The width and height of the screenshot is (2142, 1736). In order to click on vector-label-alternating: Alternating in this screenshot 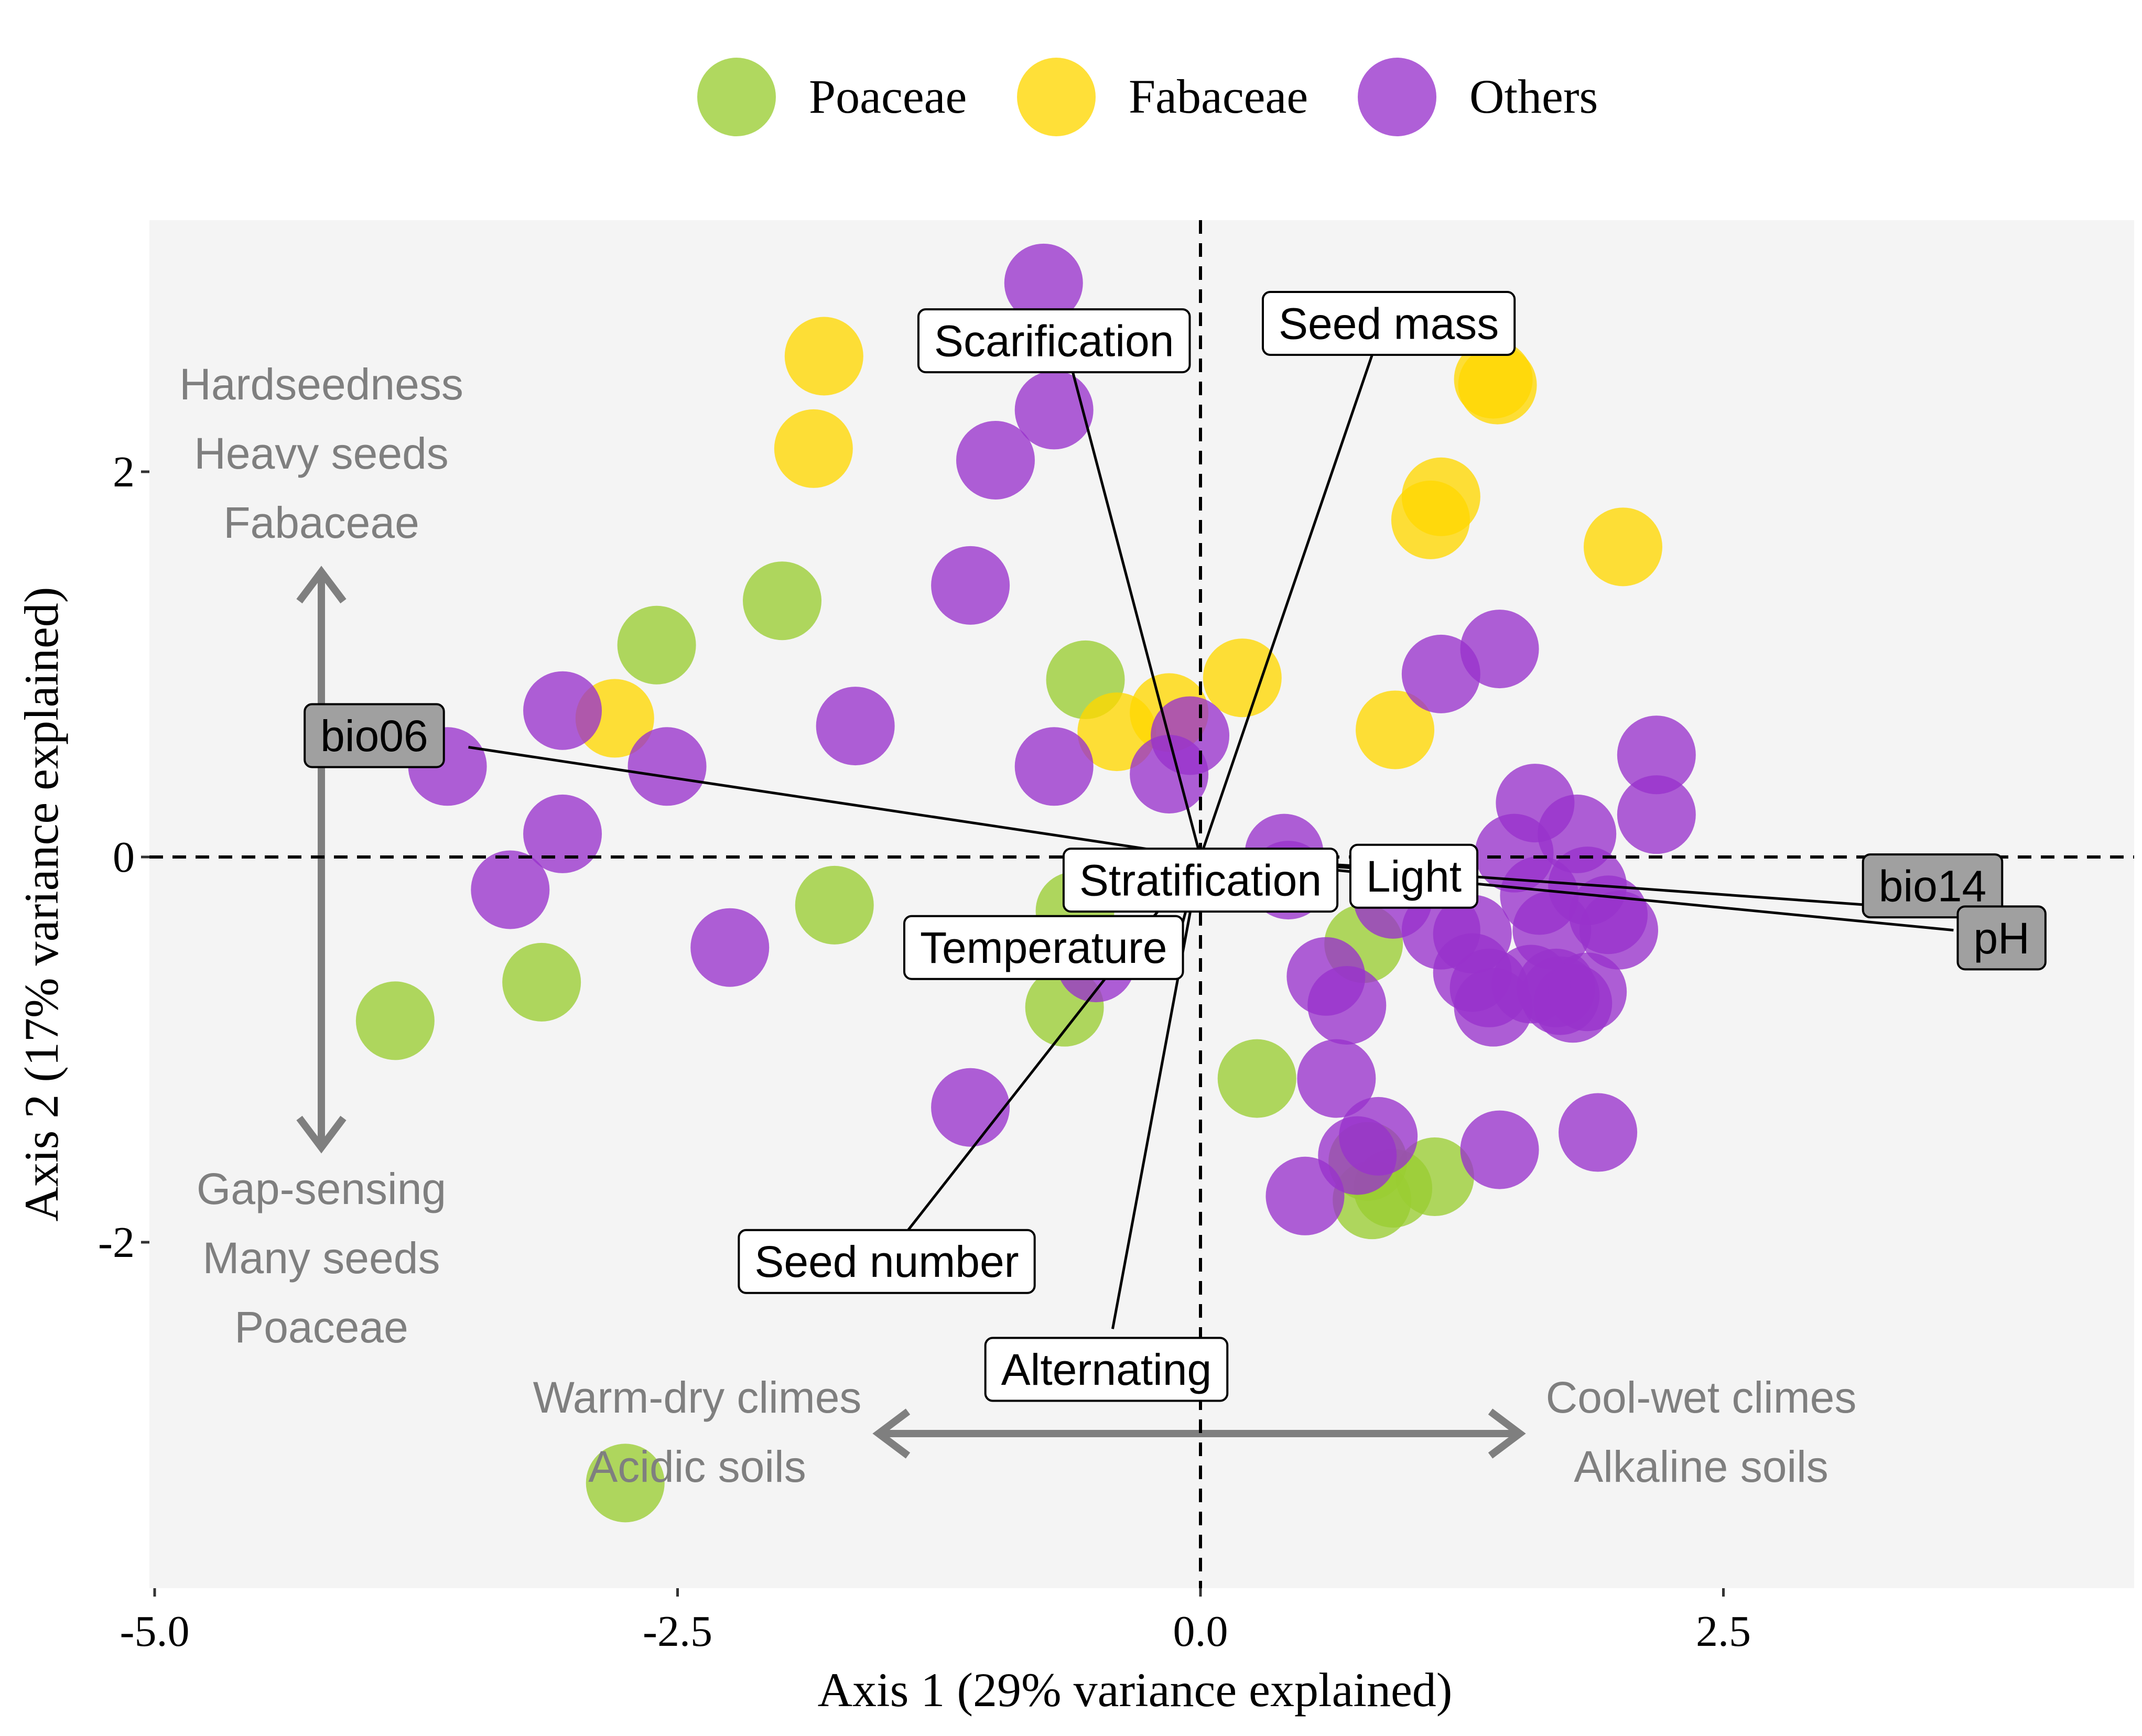, I will do `click(1106, 1369)`.